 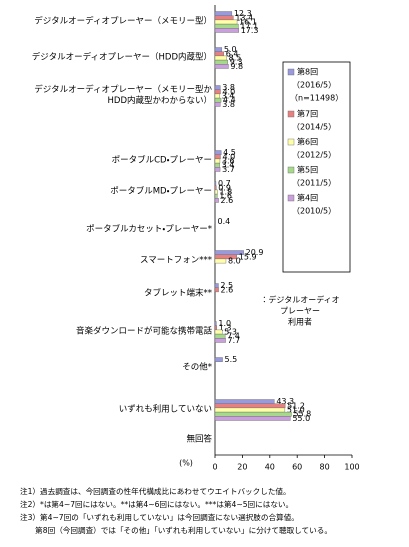 I want to click on annotation: 利用者, so click(x=300, y=322).